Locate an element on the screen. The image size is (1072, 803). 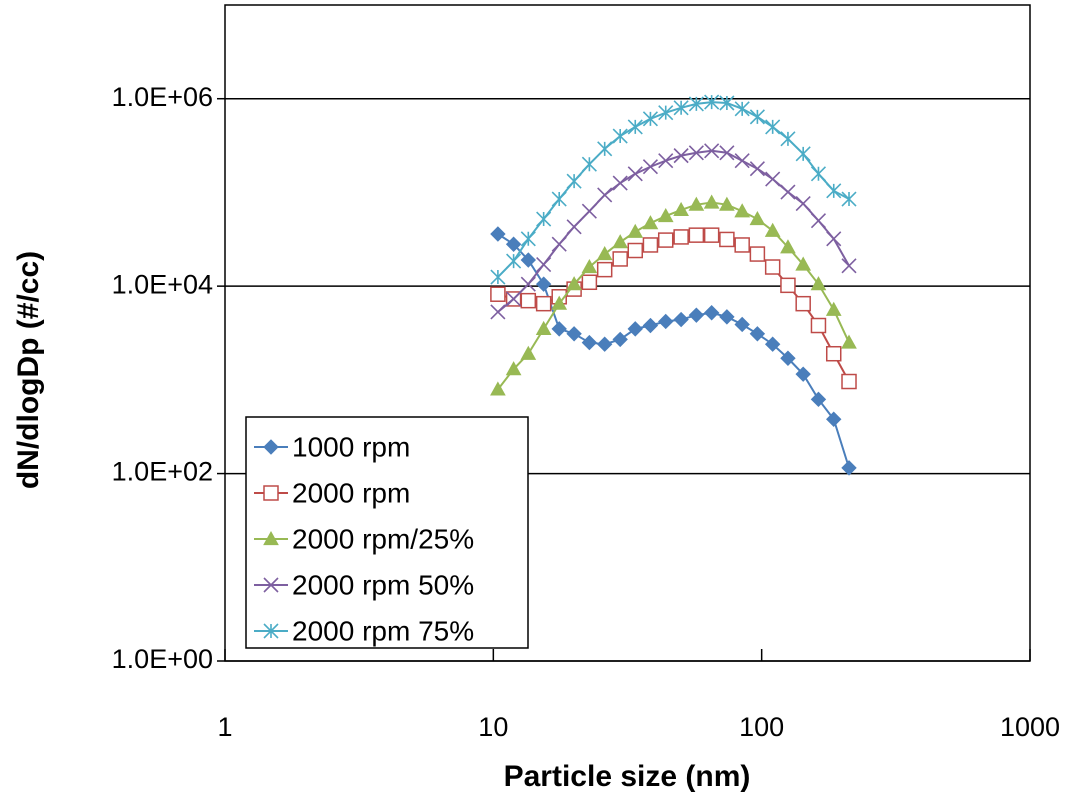
x-tick-label: 1 is located at coordinates (224, 727).